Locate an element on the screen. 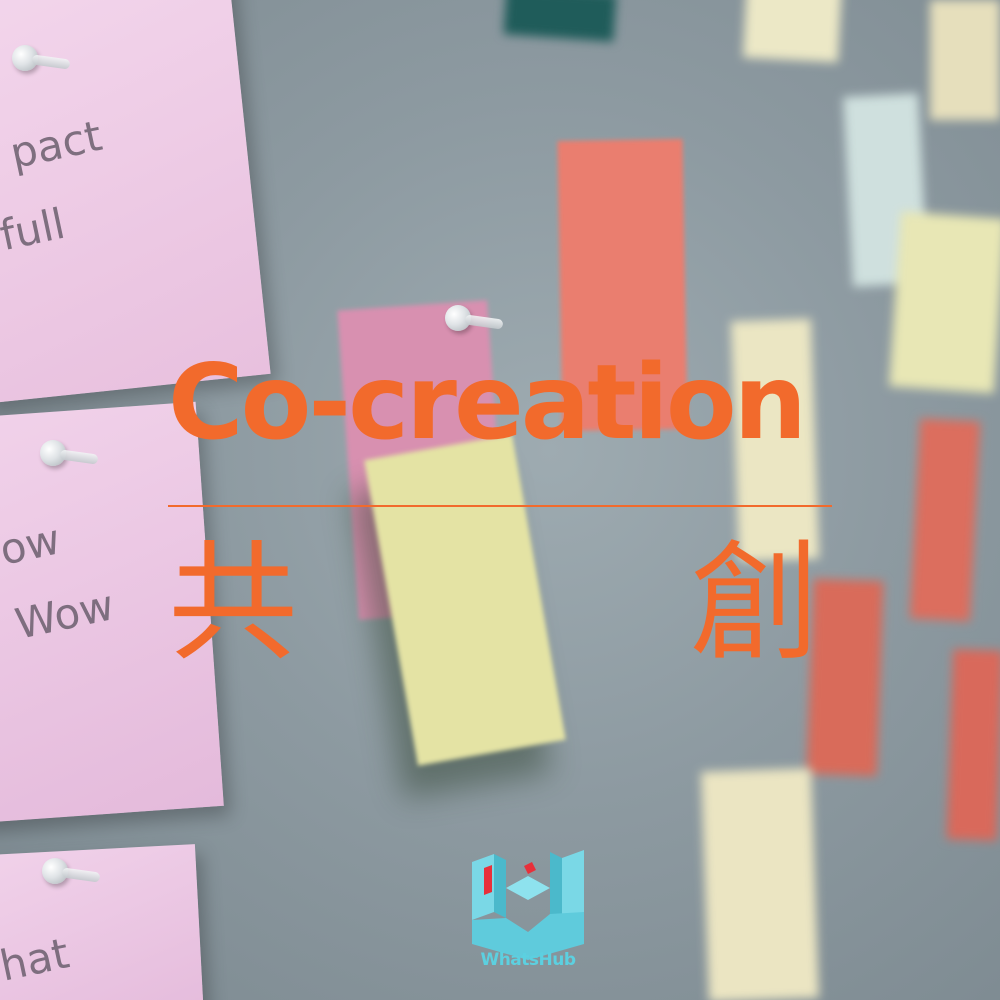 The height and width of the screenshot is (1000, 1000). sticky-note-teal-top is located at coordinates (560, 21).